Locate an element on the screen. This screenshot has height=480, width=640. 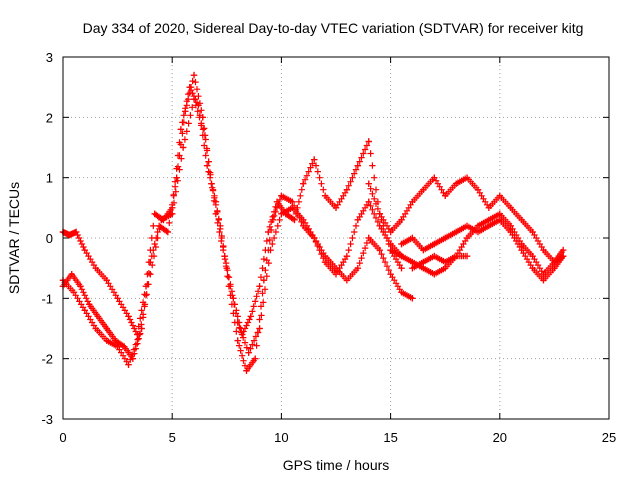
y-tick-label: 2 is located at coordinates (49, 117).